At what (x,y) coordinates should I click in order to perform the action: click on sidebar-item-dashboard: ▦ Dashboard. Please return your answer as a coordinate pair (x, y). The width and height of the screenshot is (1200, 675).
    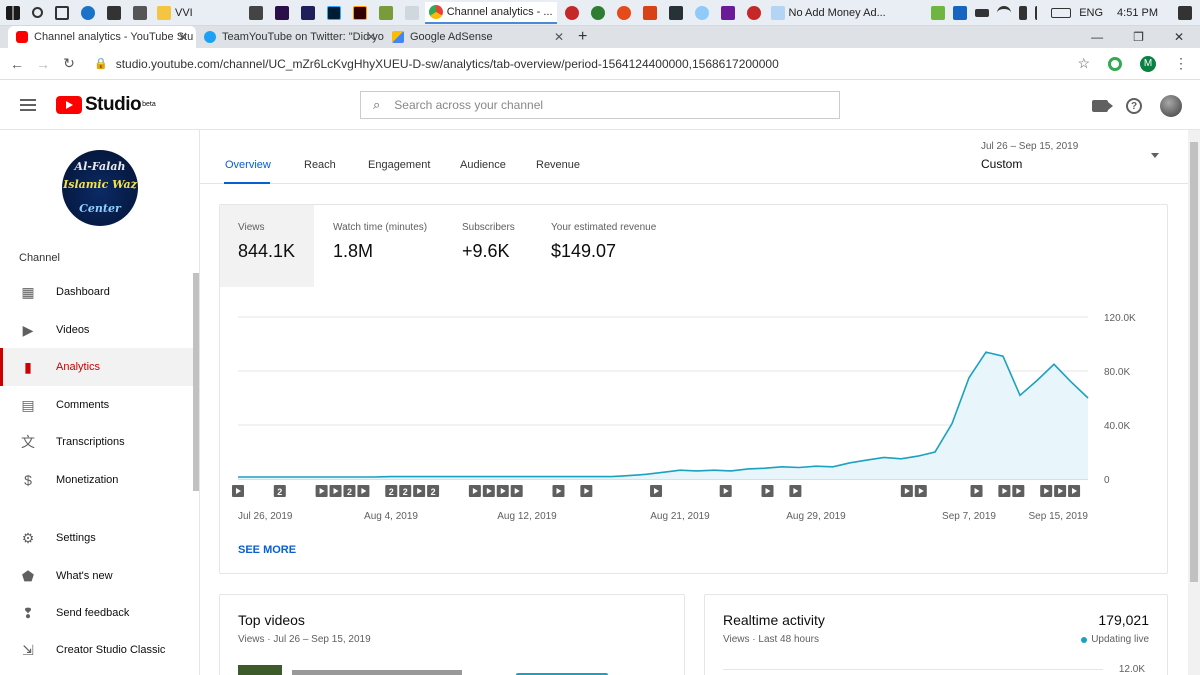
    Looking at the image, I should click on (96, 292).